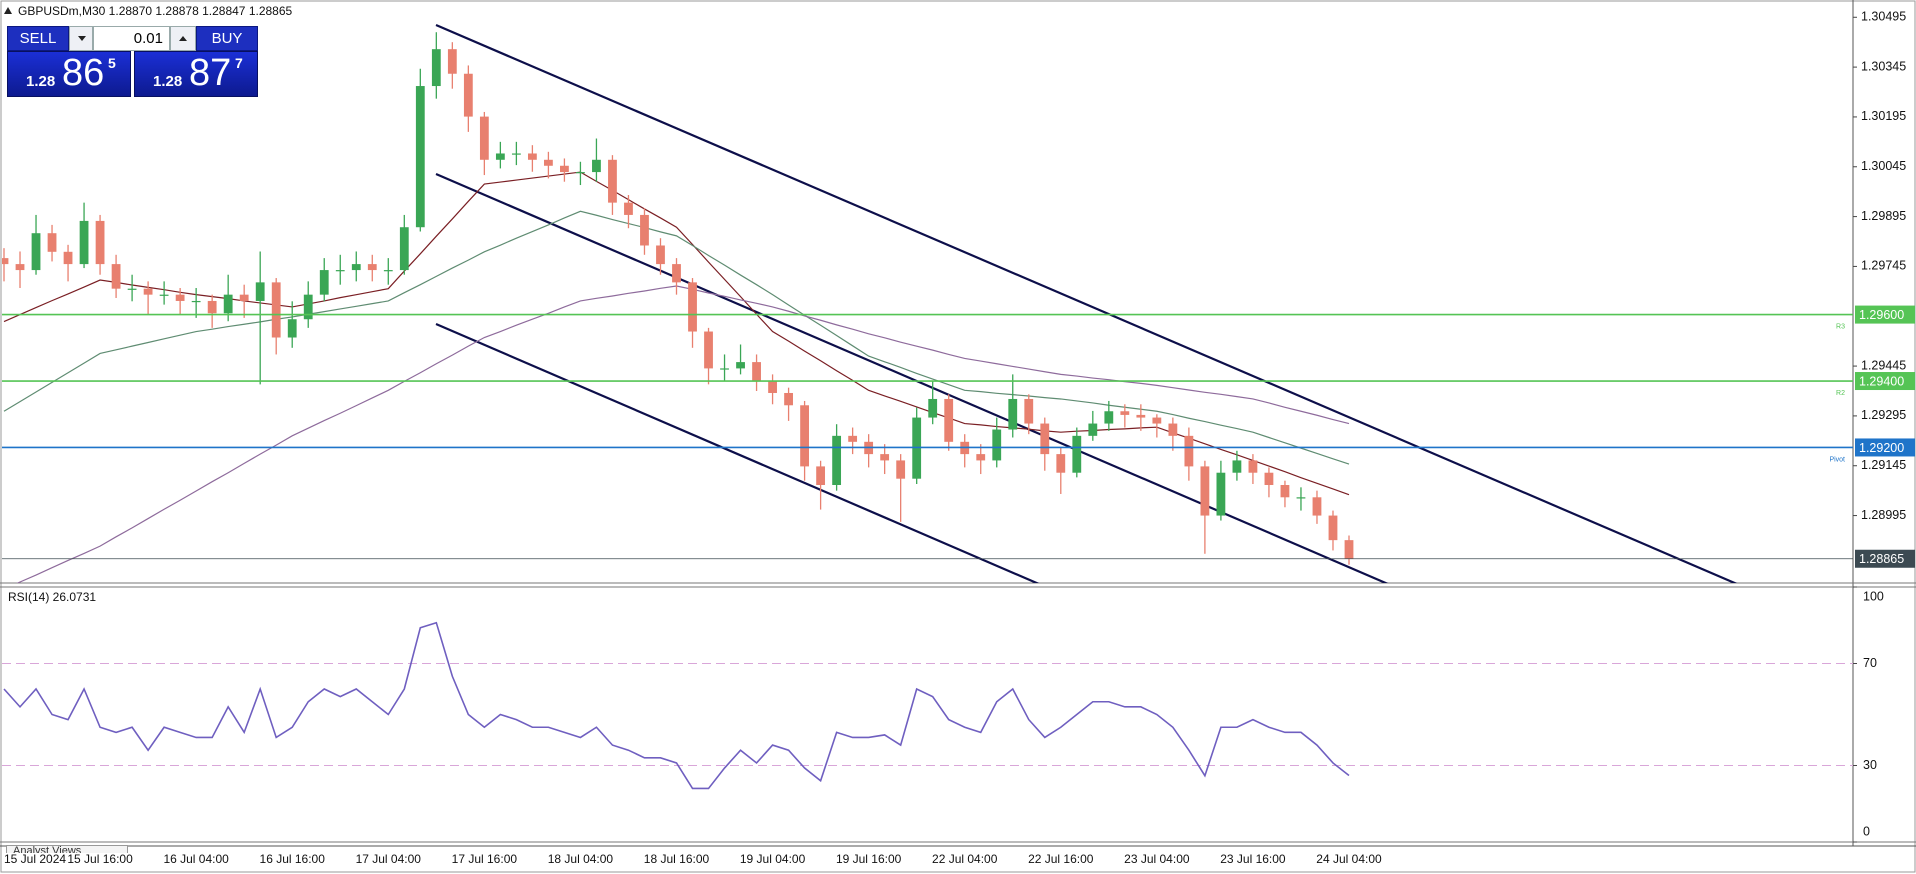  Describe the element at coordinates (293, 859) in the screenshot. I see `x-tick-label: 16 Jul 16:00` at that location.